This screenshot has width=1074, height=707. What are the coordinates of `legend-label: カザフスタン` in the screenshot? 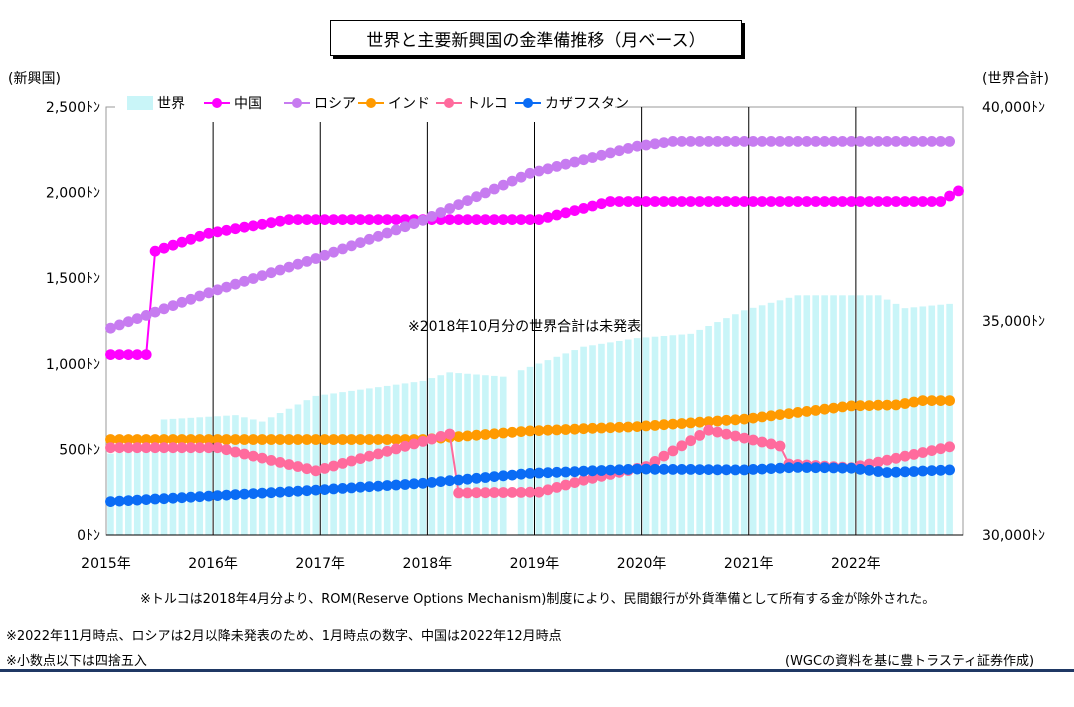 It's located at (587, 104).